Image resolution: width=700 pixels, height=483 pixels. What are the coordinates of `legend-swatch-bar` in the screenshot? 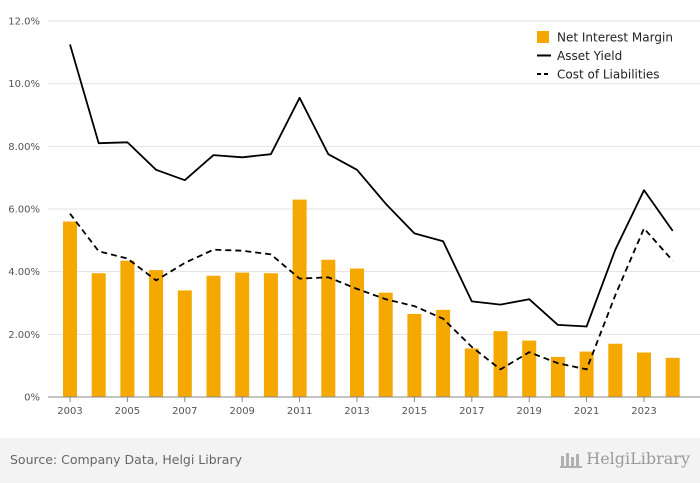 It's located at (543, 37).